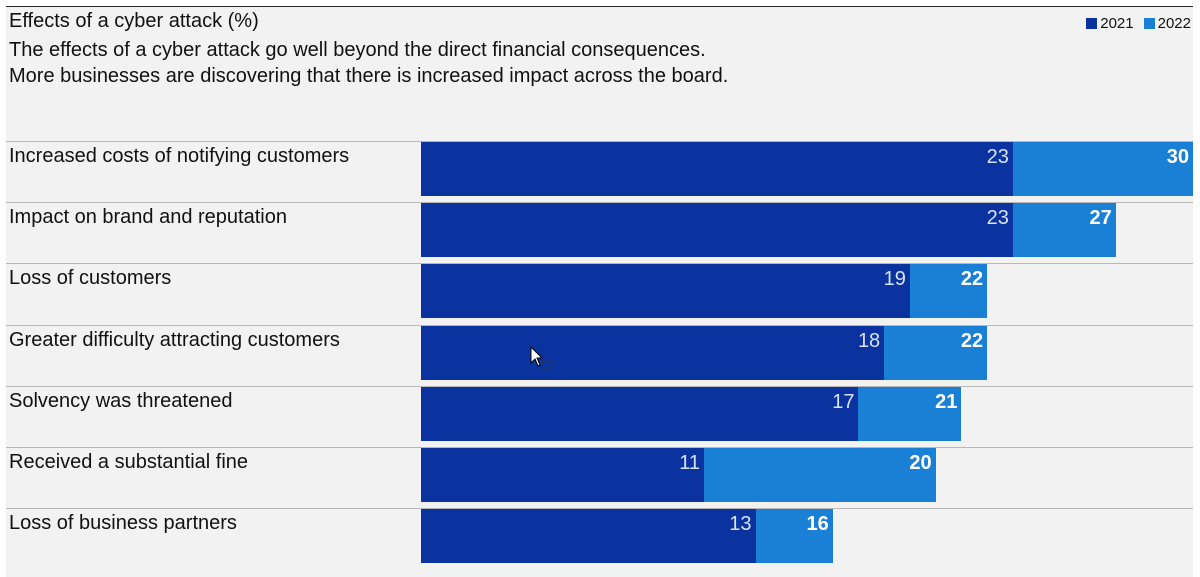 The image size is (1200, 577). What do you see at coordinates (134, 21) in the screenshot?
I see `chart-title: Effects of a cyber attack (%)` at bounding box center [134, 21].